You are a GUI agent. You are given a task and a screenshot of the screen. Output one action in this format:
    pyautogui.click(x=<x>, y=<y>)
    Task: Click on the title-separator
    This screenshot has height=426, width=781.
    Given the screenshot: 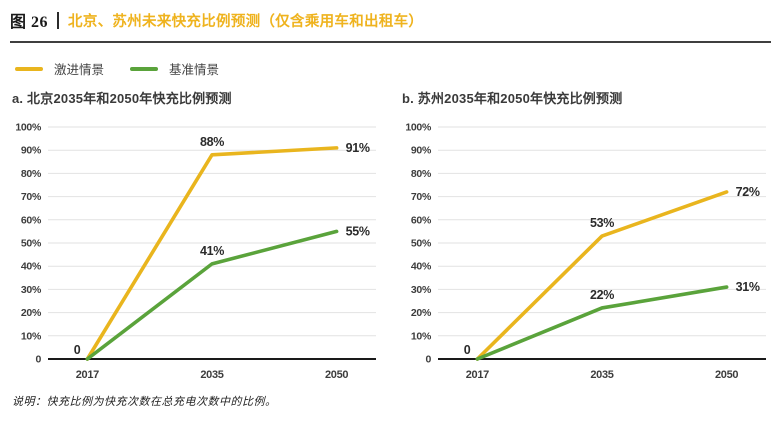 What is the action you would take?
    pyautogui.click(x=58, y=20)
    